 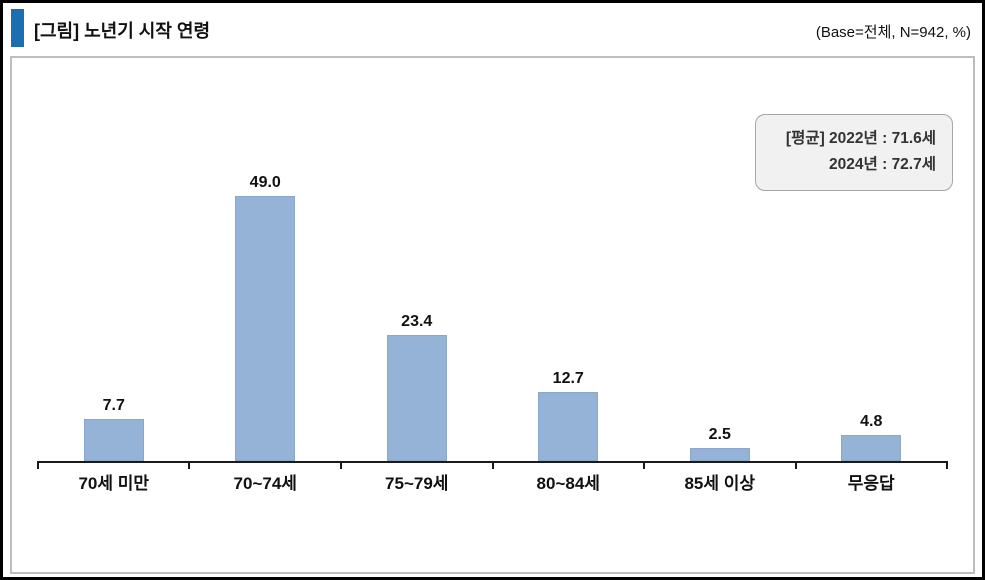 I want to click on bar-value-label: 49.0, so click(x=265, y=183).